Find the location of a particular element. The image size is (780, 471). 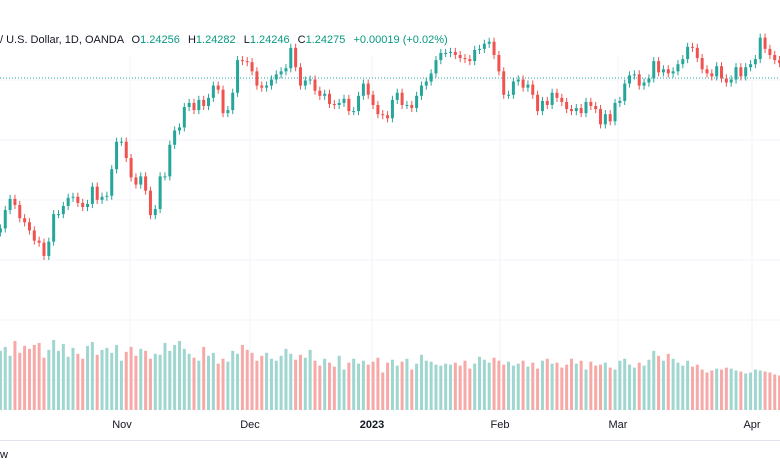

x-tick-label: 2023 is located at coordinates (372, 425).